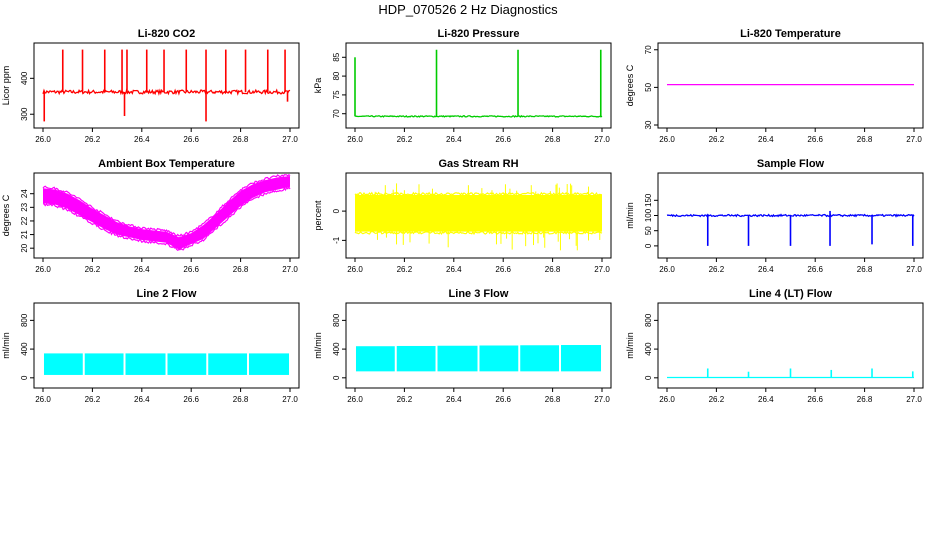 The image size is (936, 540). Describe the element at coordinates (166, 164) in the screenshot. I see `chart-title: Ambient Box Temperature` at that location.